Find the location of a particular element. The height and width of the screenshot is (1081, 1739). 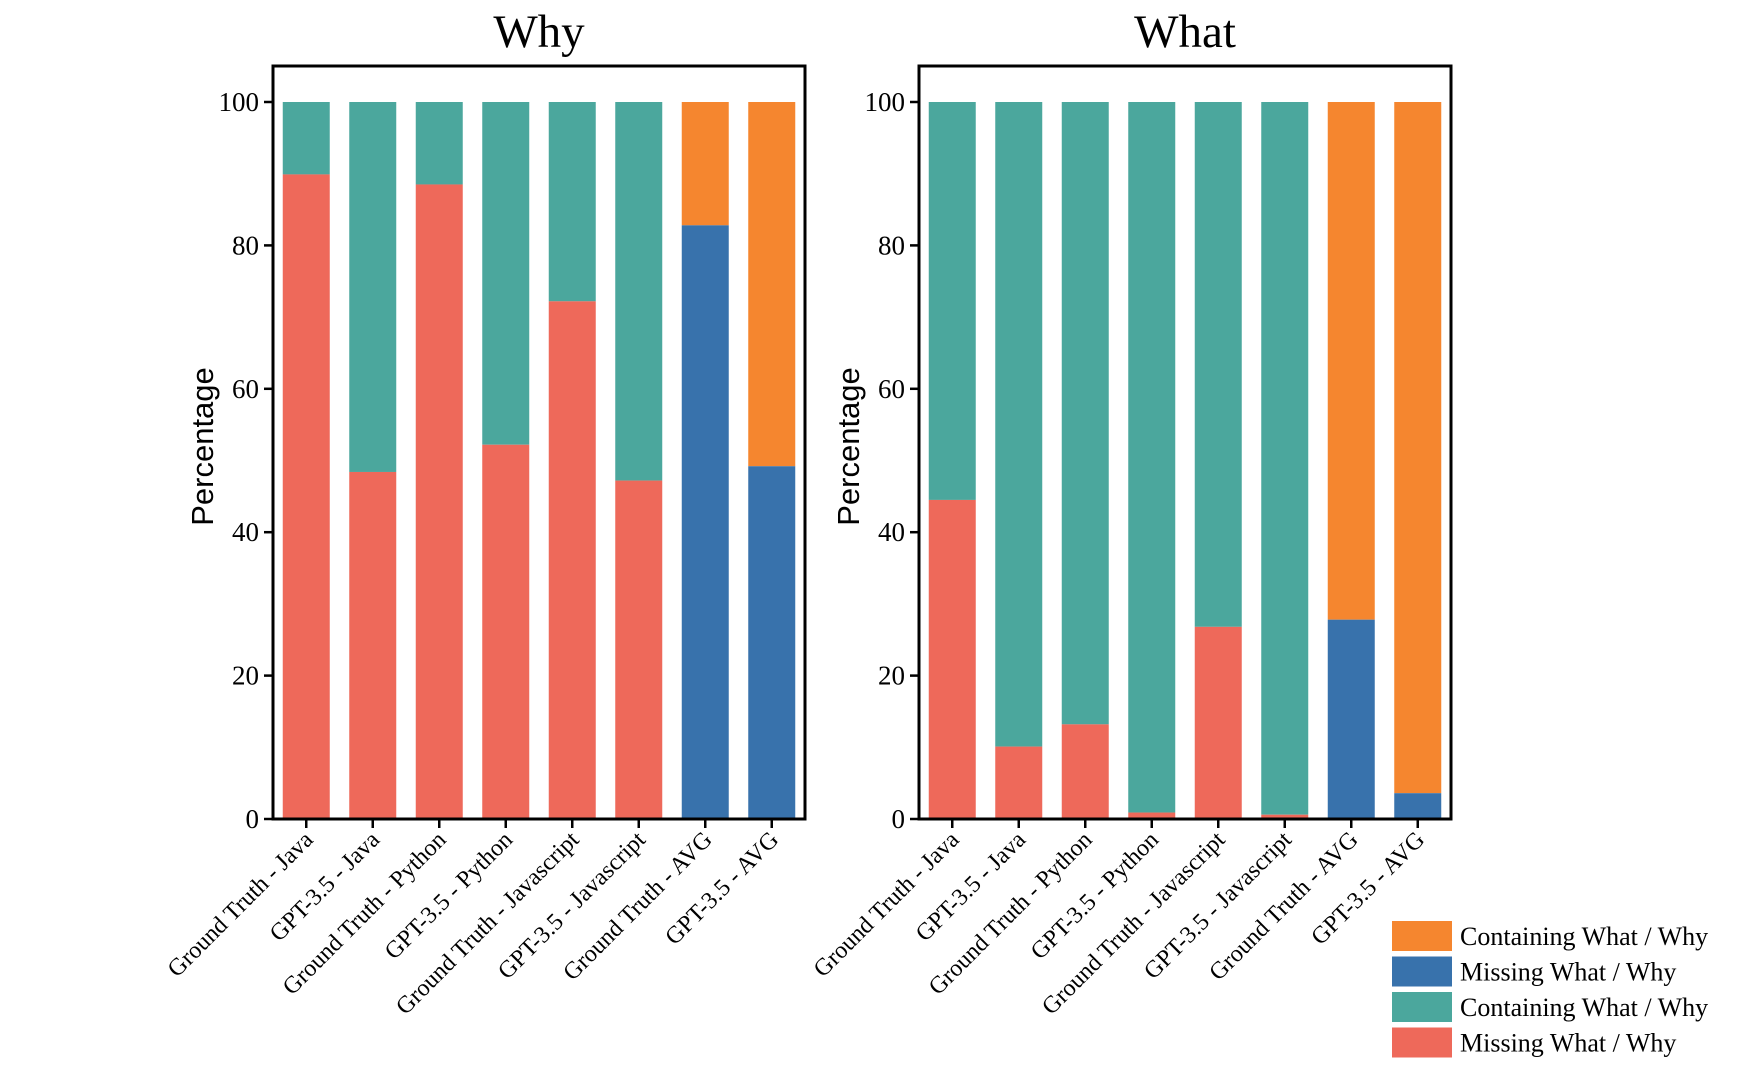

chart-title: What is located at coordinates (1185, 32).